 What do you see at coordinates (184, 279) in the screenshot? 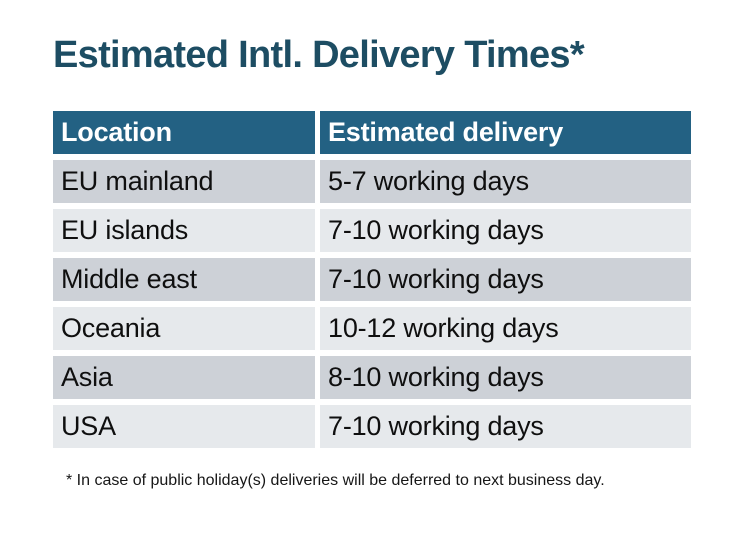
I see `location-cell: Middle east` at bounding box center [184, 279].